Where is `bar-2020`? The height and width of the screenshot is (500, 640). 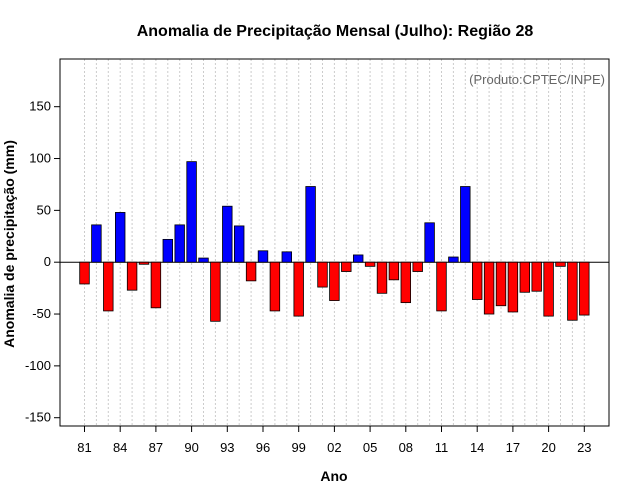
bar-2020 is located at coordinates (548, 289).